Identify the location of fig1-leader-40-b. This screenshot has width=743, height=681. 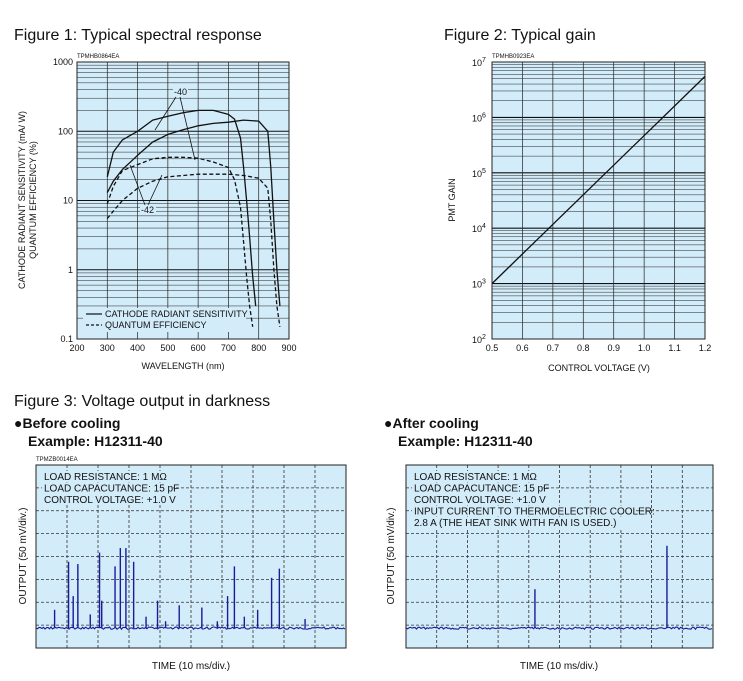
(187, 128).